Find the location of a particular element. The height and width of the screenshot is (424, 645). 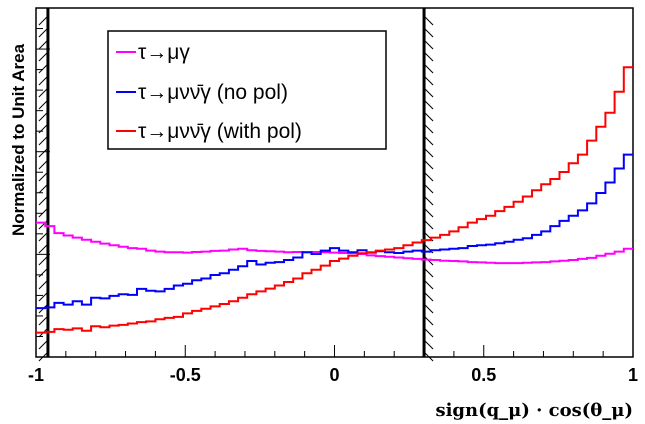

x-tick-label: 0 is located at coordinates (334, 375).